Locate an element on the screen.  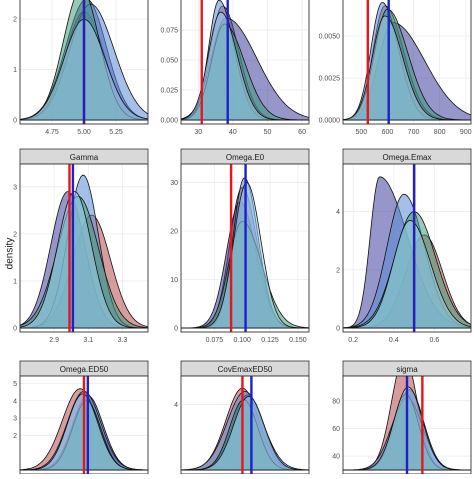
x-tick-label: 30 is located at coordinates (198, 132).